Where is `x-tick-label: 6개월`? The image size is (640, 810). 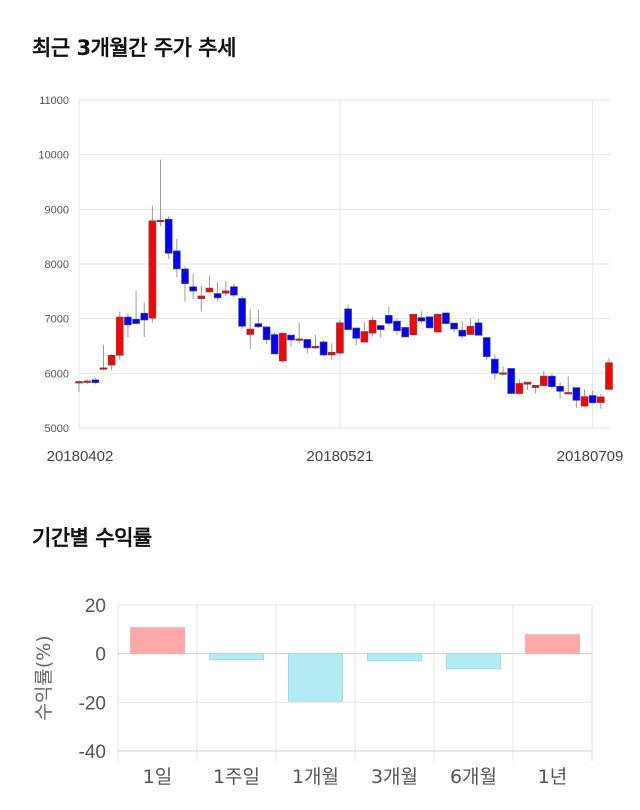 x-tick-label: 6개월 is located at coordinates (473, 777).